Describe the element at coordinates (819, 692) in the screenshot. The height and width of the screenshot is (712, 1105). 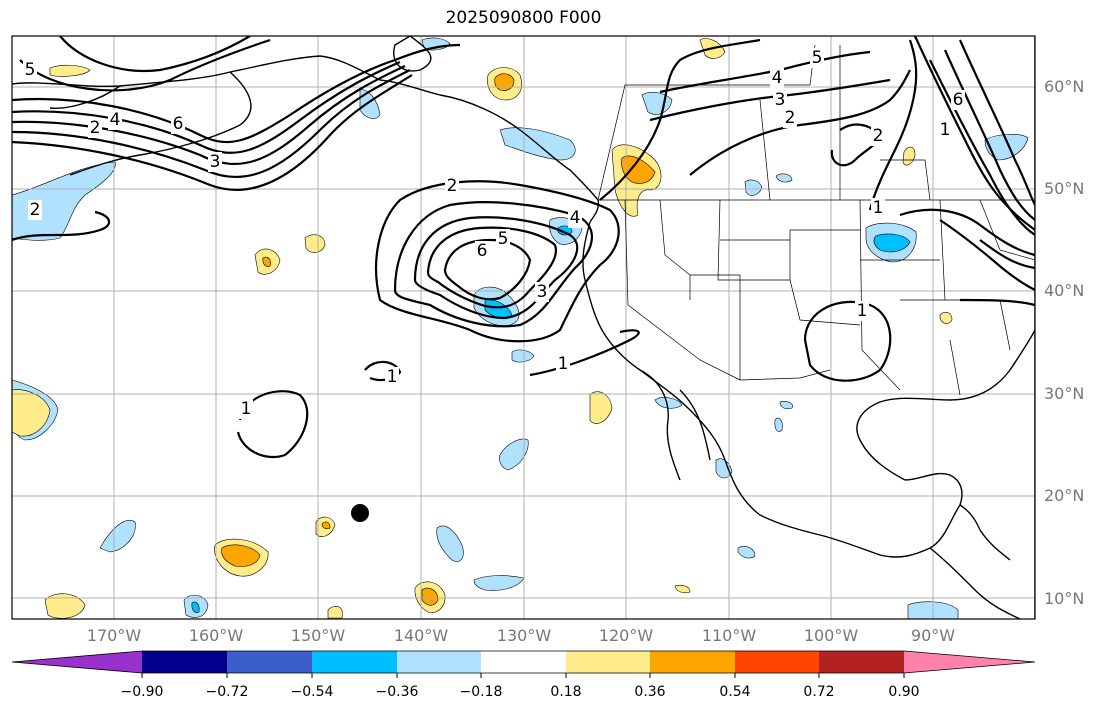
I see `colorbar-tick-label: 0.72` at that location.